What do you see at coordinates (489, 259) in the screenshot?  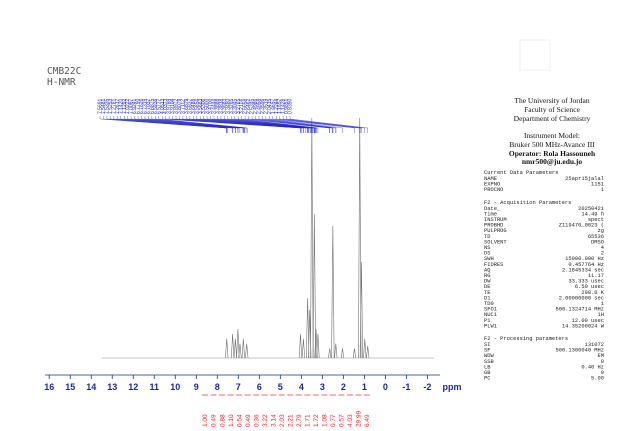 I see `param-name: SWH` at bounding box center [489, 259].